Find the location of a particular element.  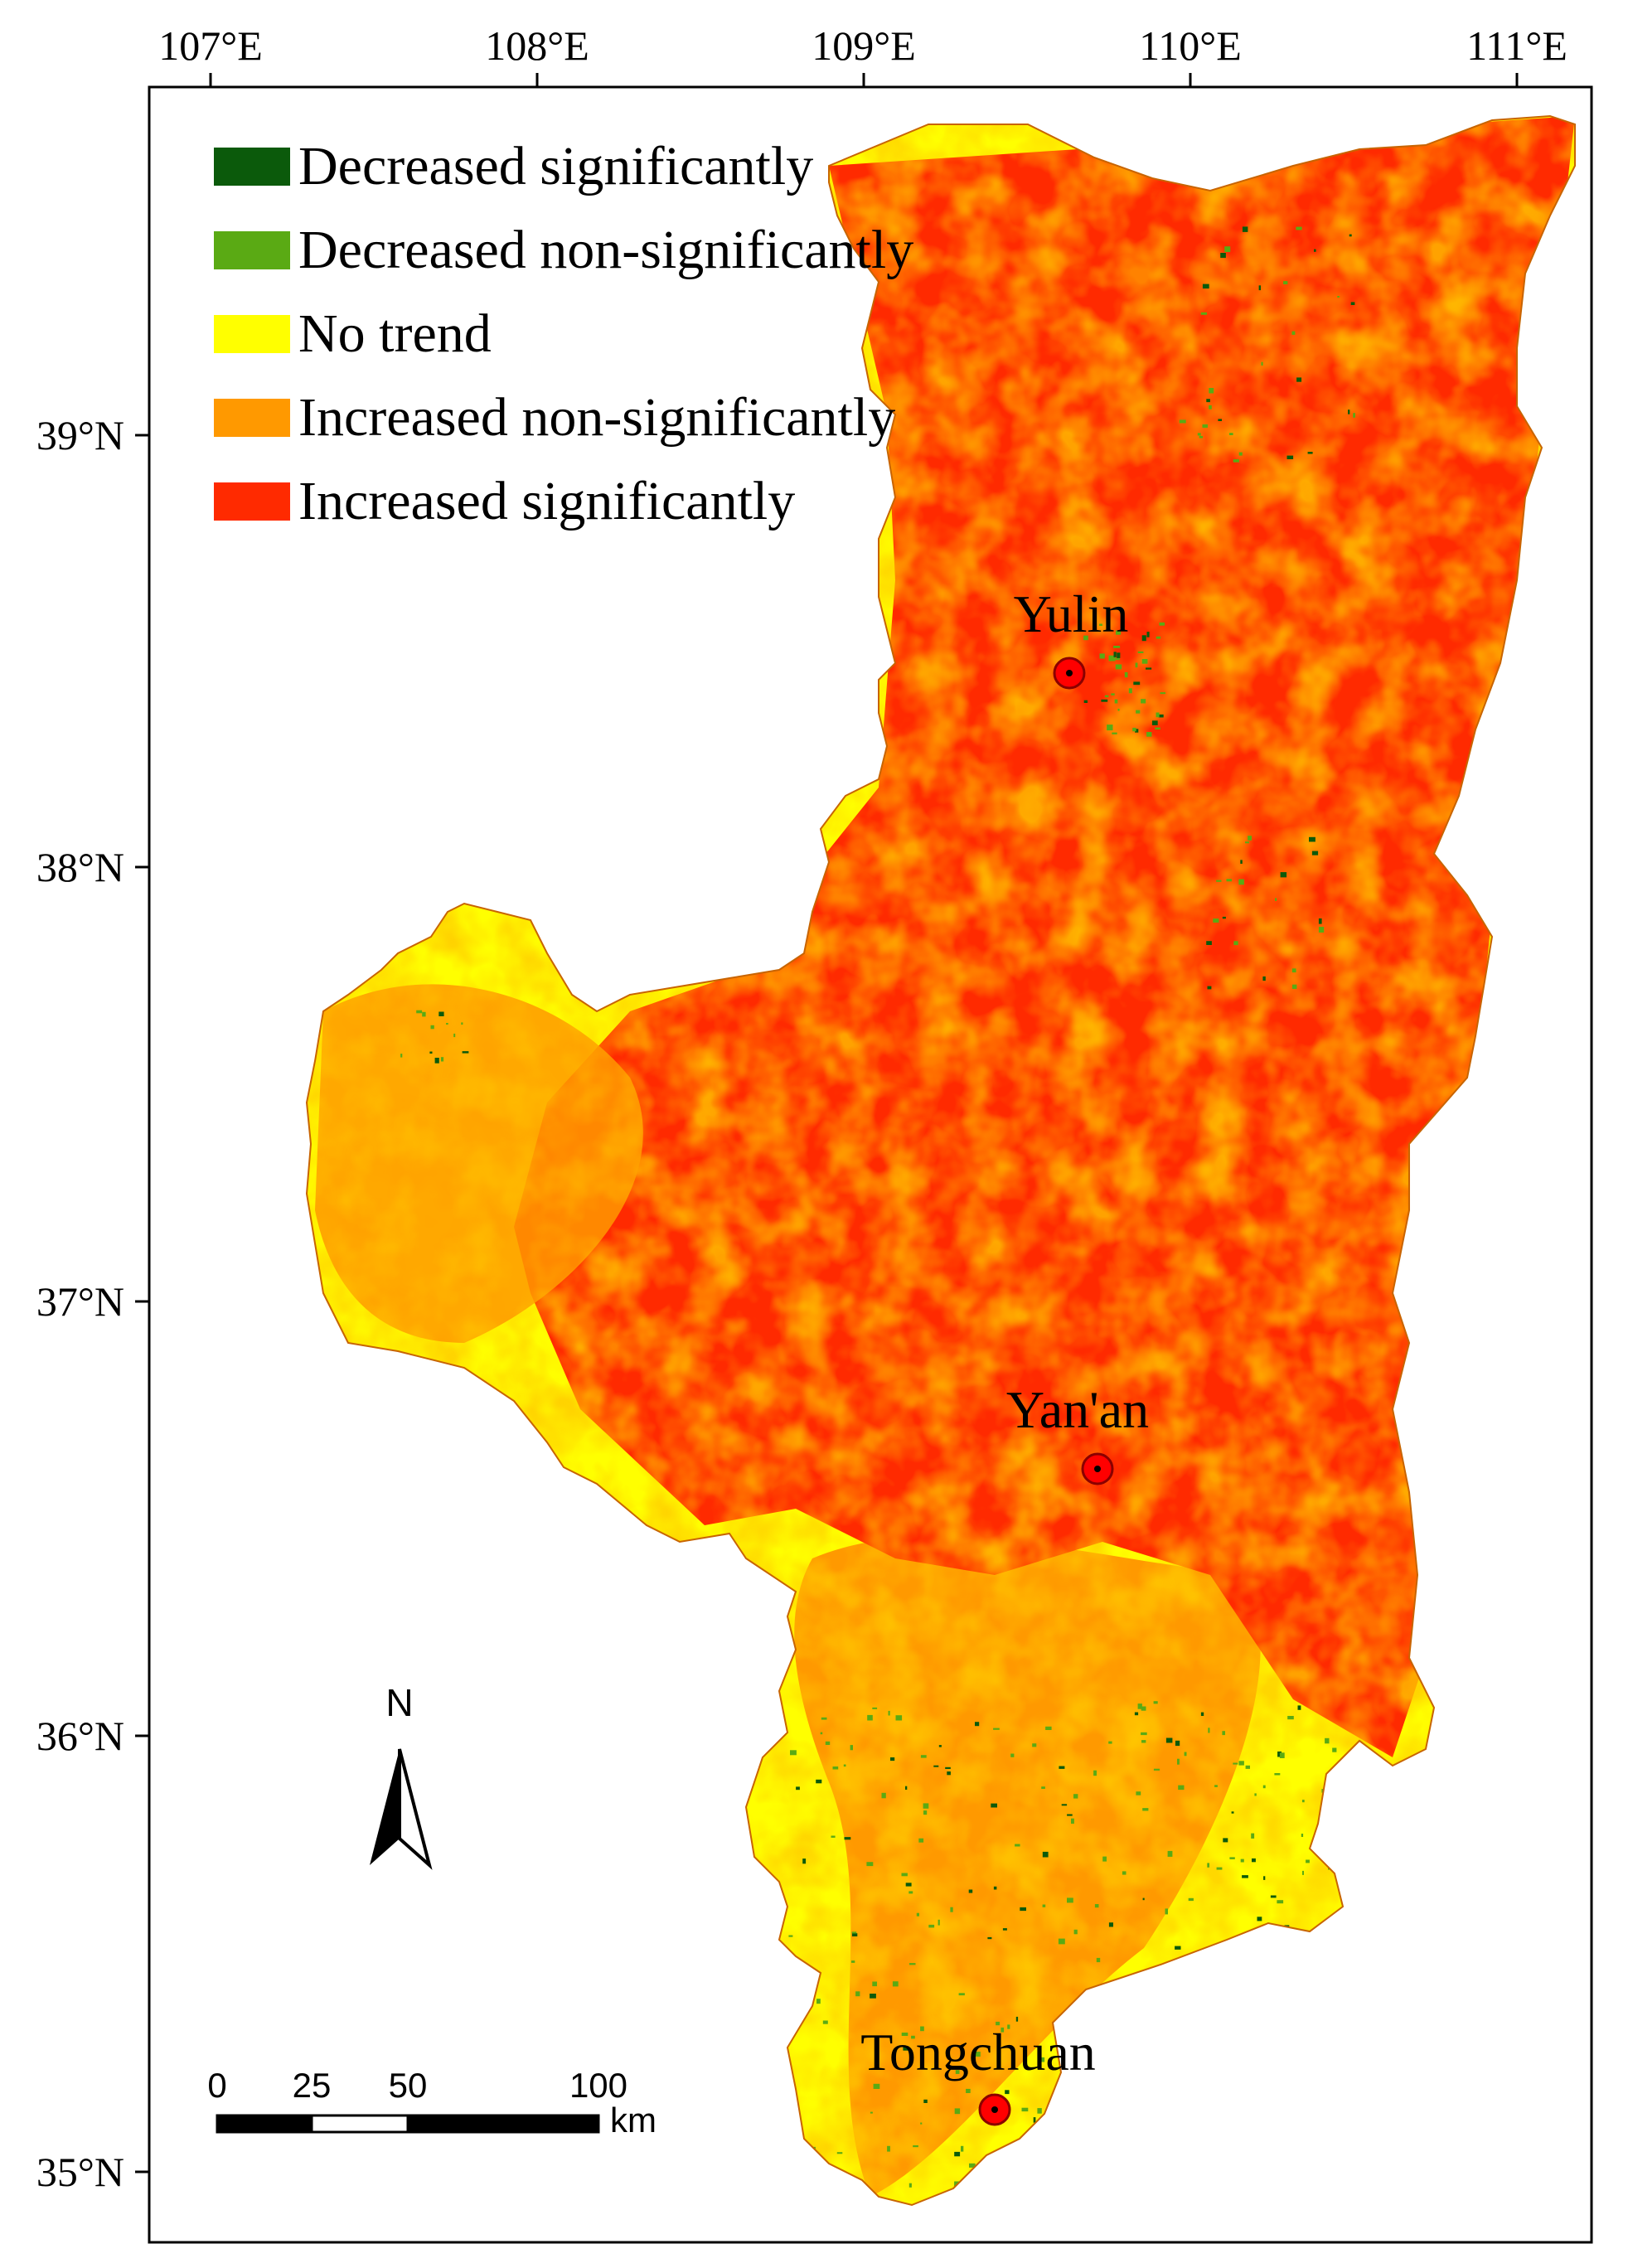

city-label: Tongchuan is located at coordinates (977, 2052).